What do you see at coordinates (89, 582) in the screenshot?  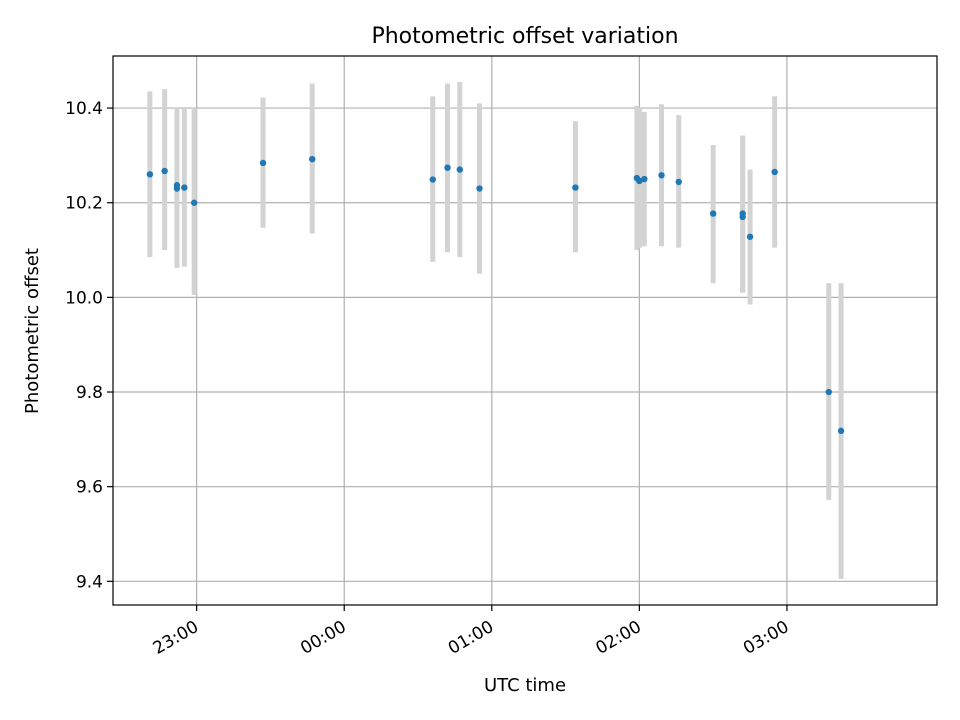 I see `y-tick-label: 9.4` at bounding box center [89, 582].